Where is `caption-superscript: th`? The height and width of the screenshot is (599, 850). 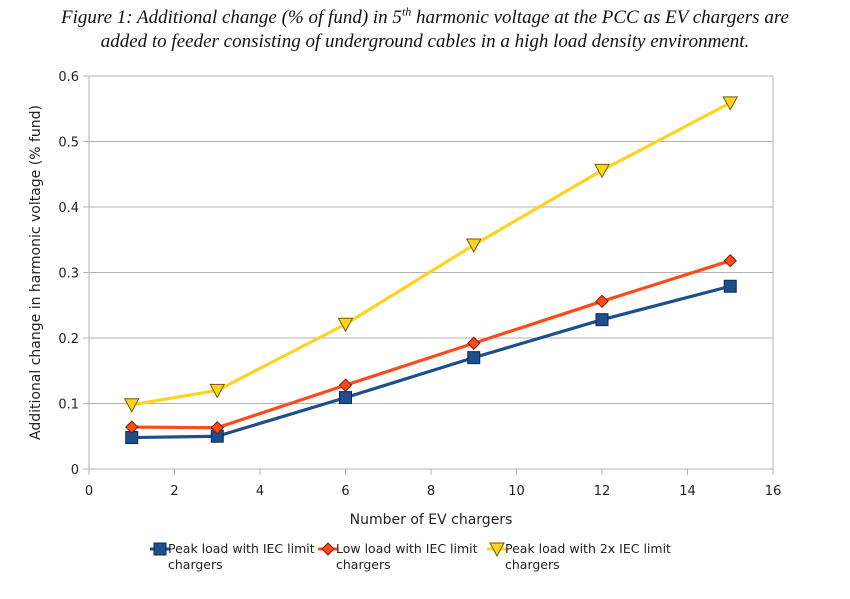
caption-superscript: th is located at coordinates (406, 11).